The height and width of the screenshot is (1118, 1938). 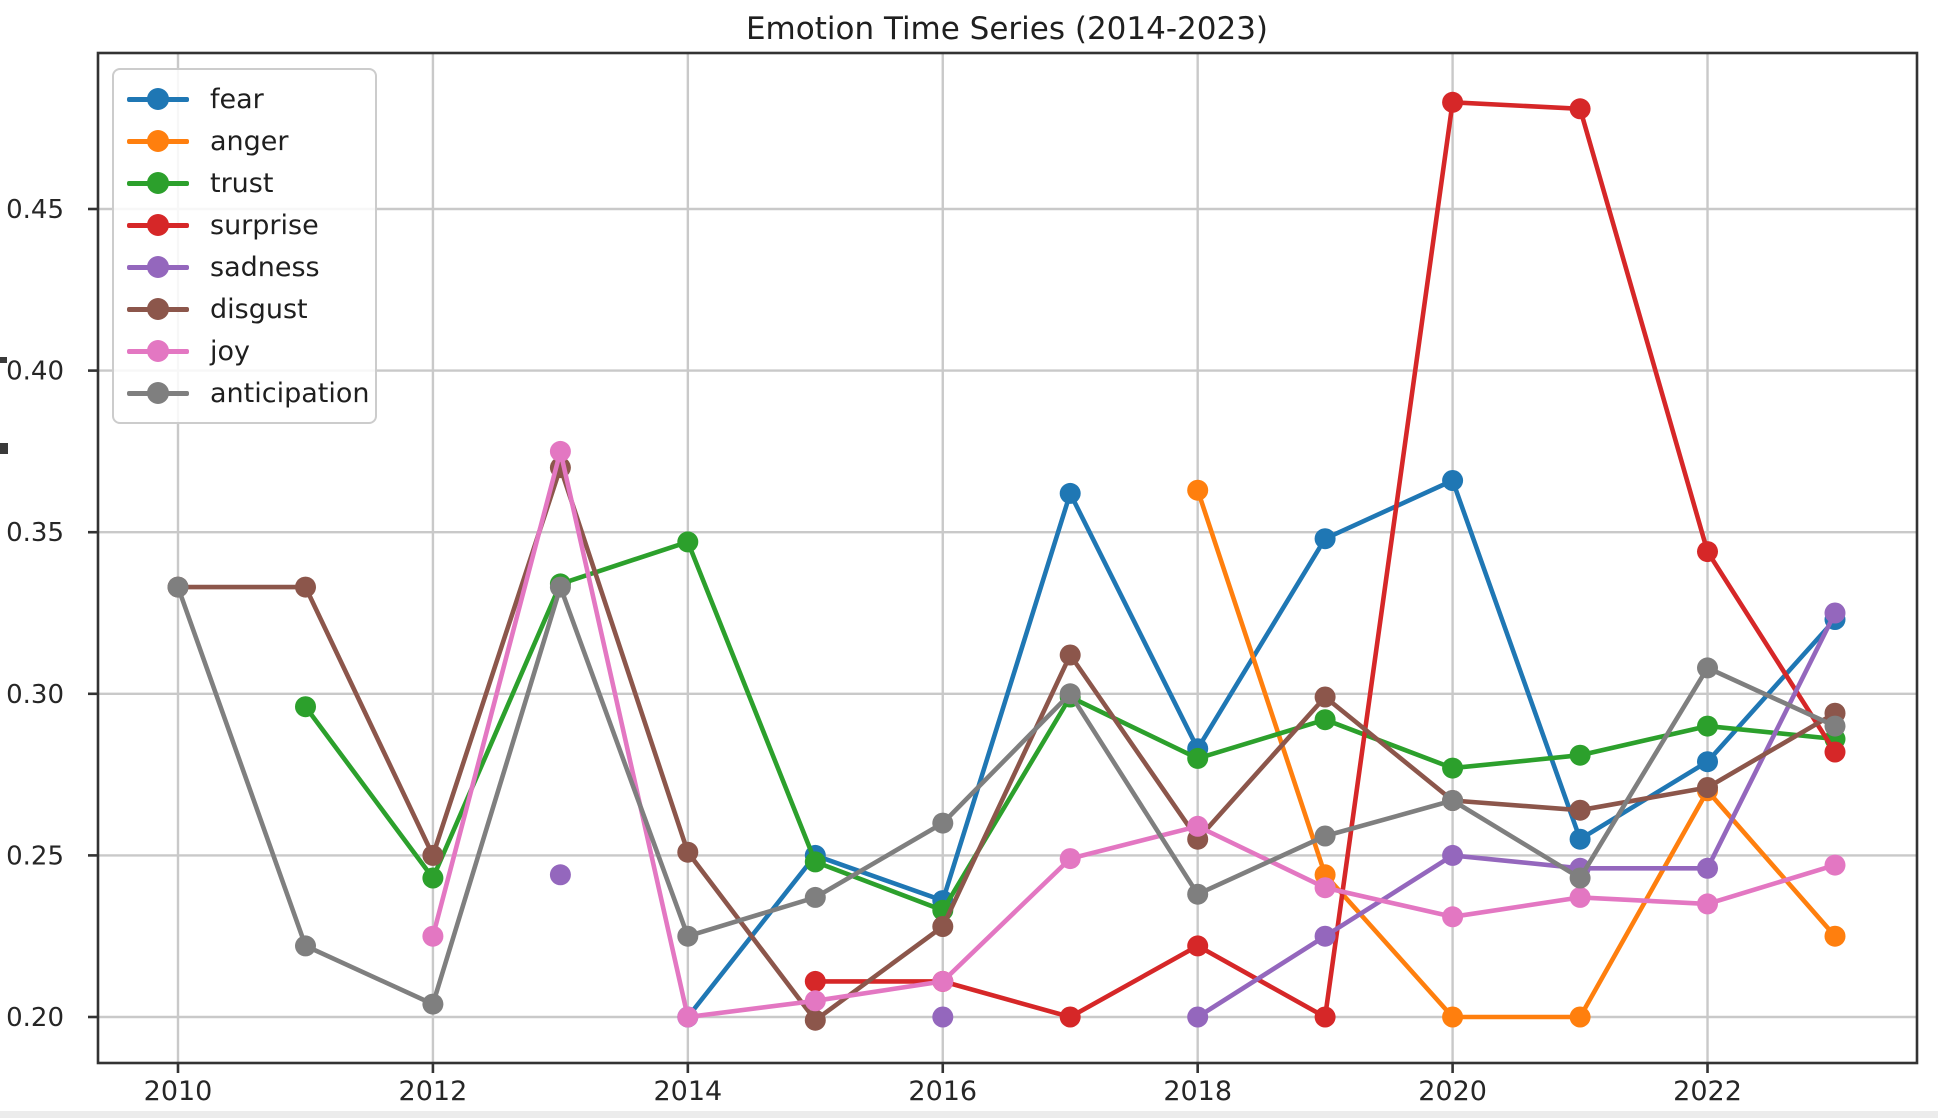 I want to click on point-sadness-2020, so click(x=1453, y=855).